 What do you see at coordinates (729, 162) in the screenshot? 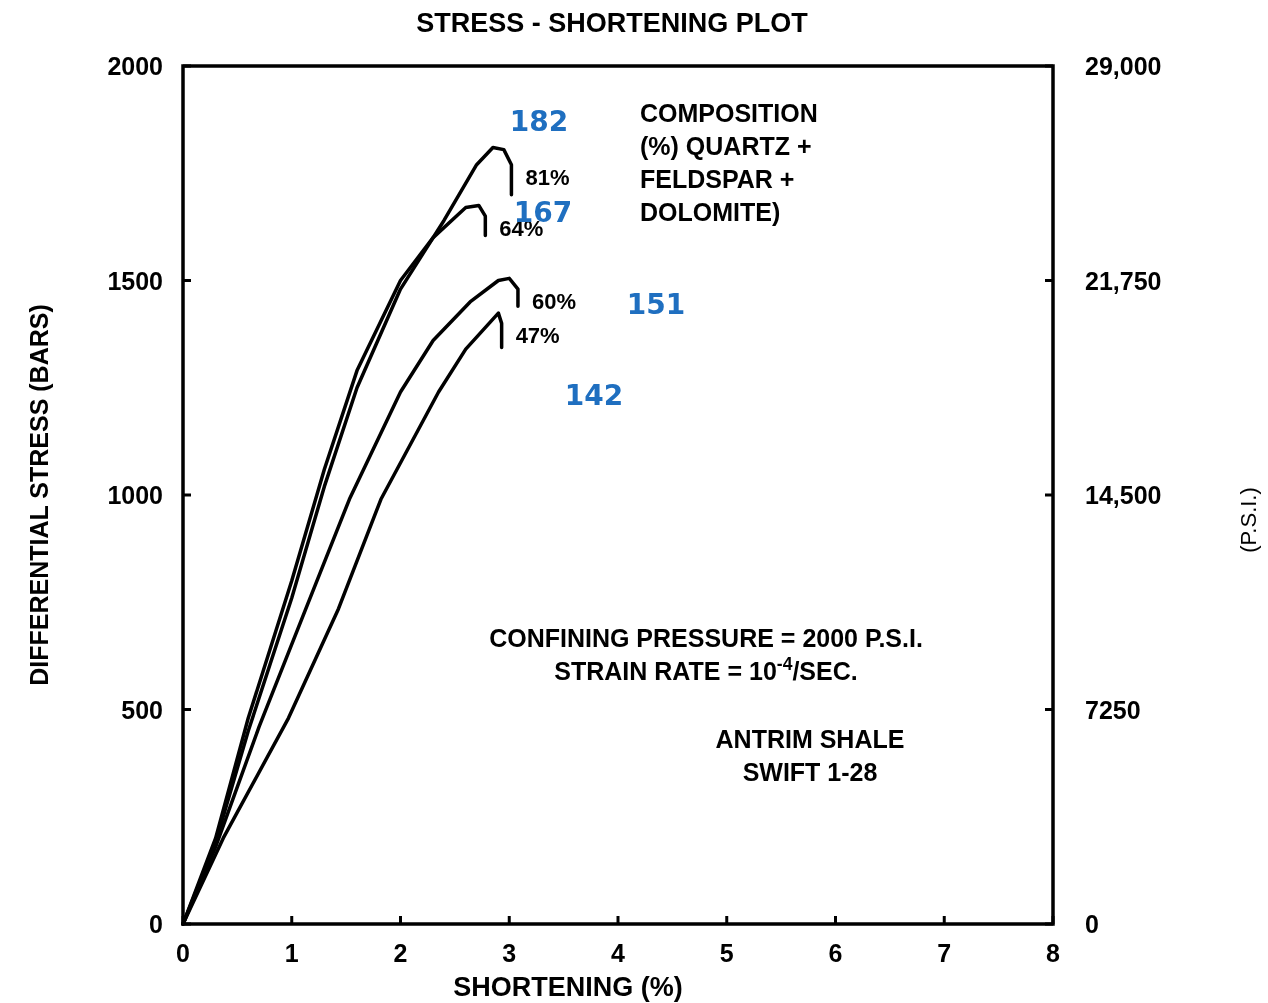
I see `annotation: COMPOSITION (%) QUARTZ + FELDSPAR + DOLOMITE)` at bounding box center [729, 162].